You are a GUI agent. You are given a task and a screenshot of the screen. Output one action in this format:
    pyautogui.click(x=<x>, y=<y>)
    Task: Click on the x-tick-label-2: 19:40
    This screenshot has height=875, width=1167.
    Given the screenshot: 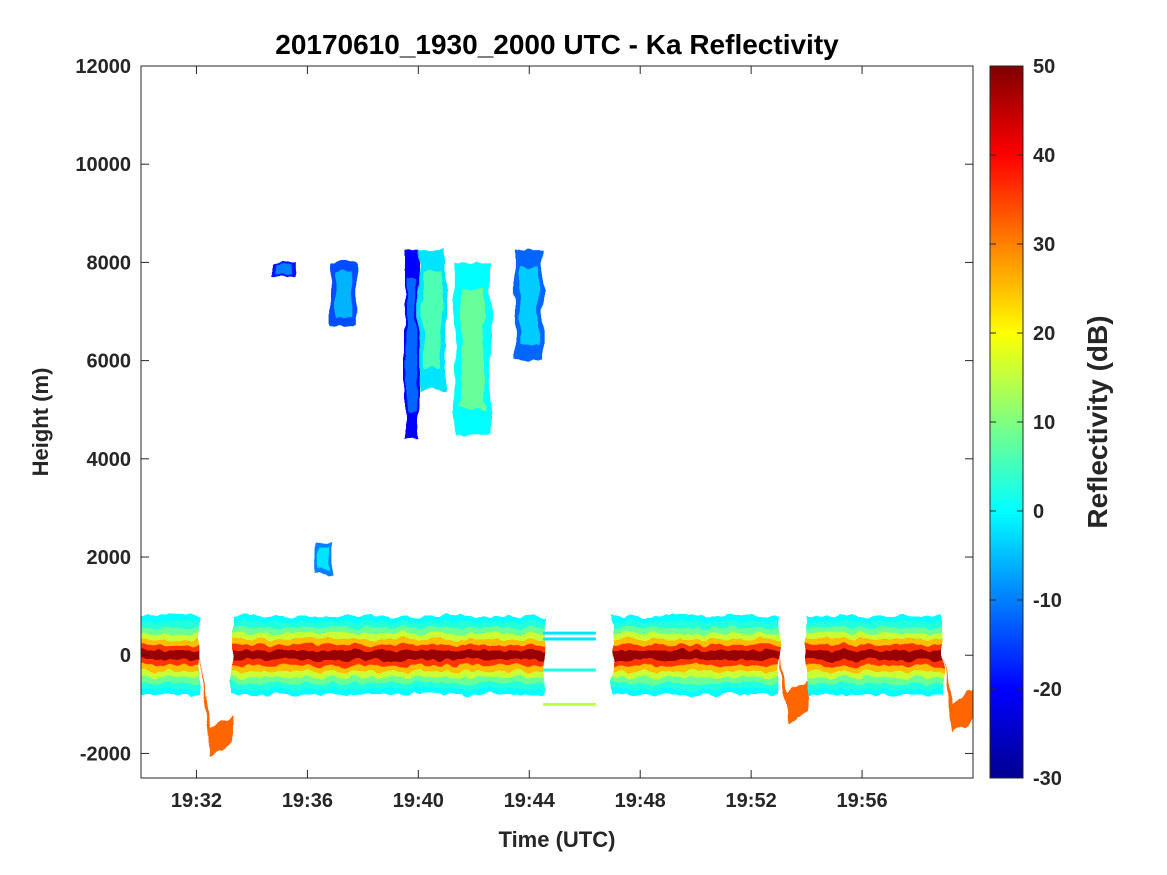 What is the action you would take?
    pyautogui.click(x=418, y=801)
    